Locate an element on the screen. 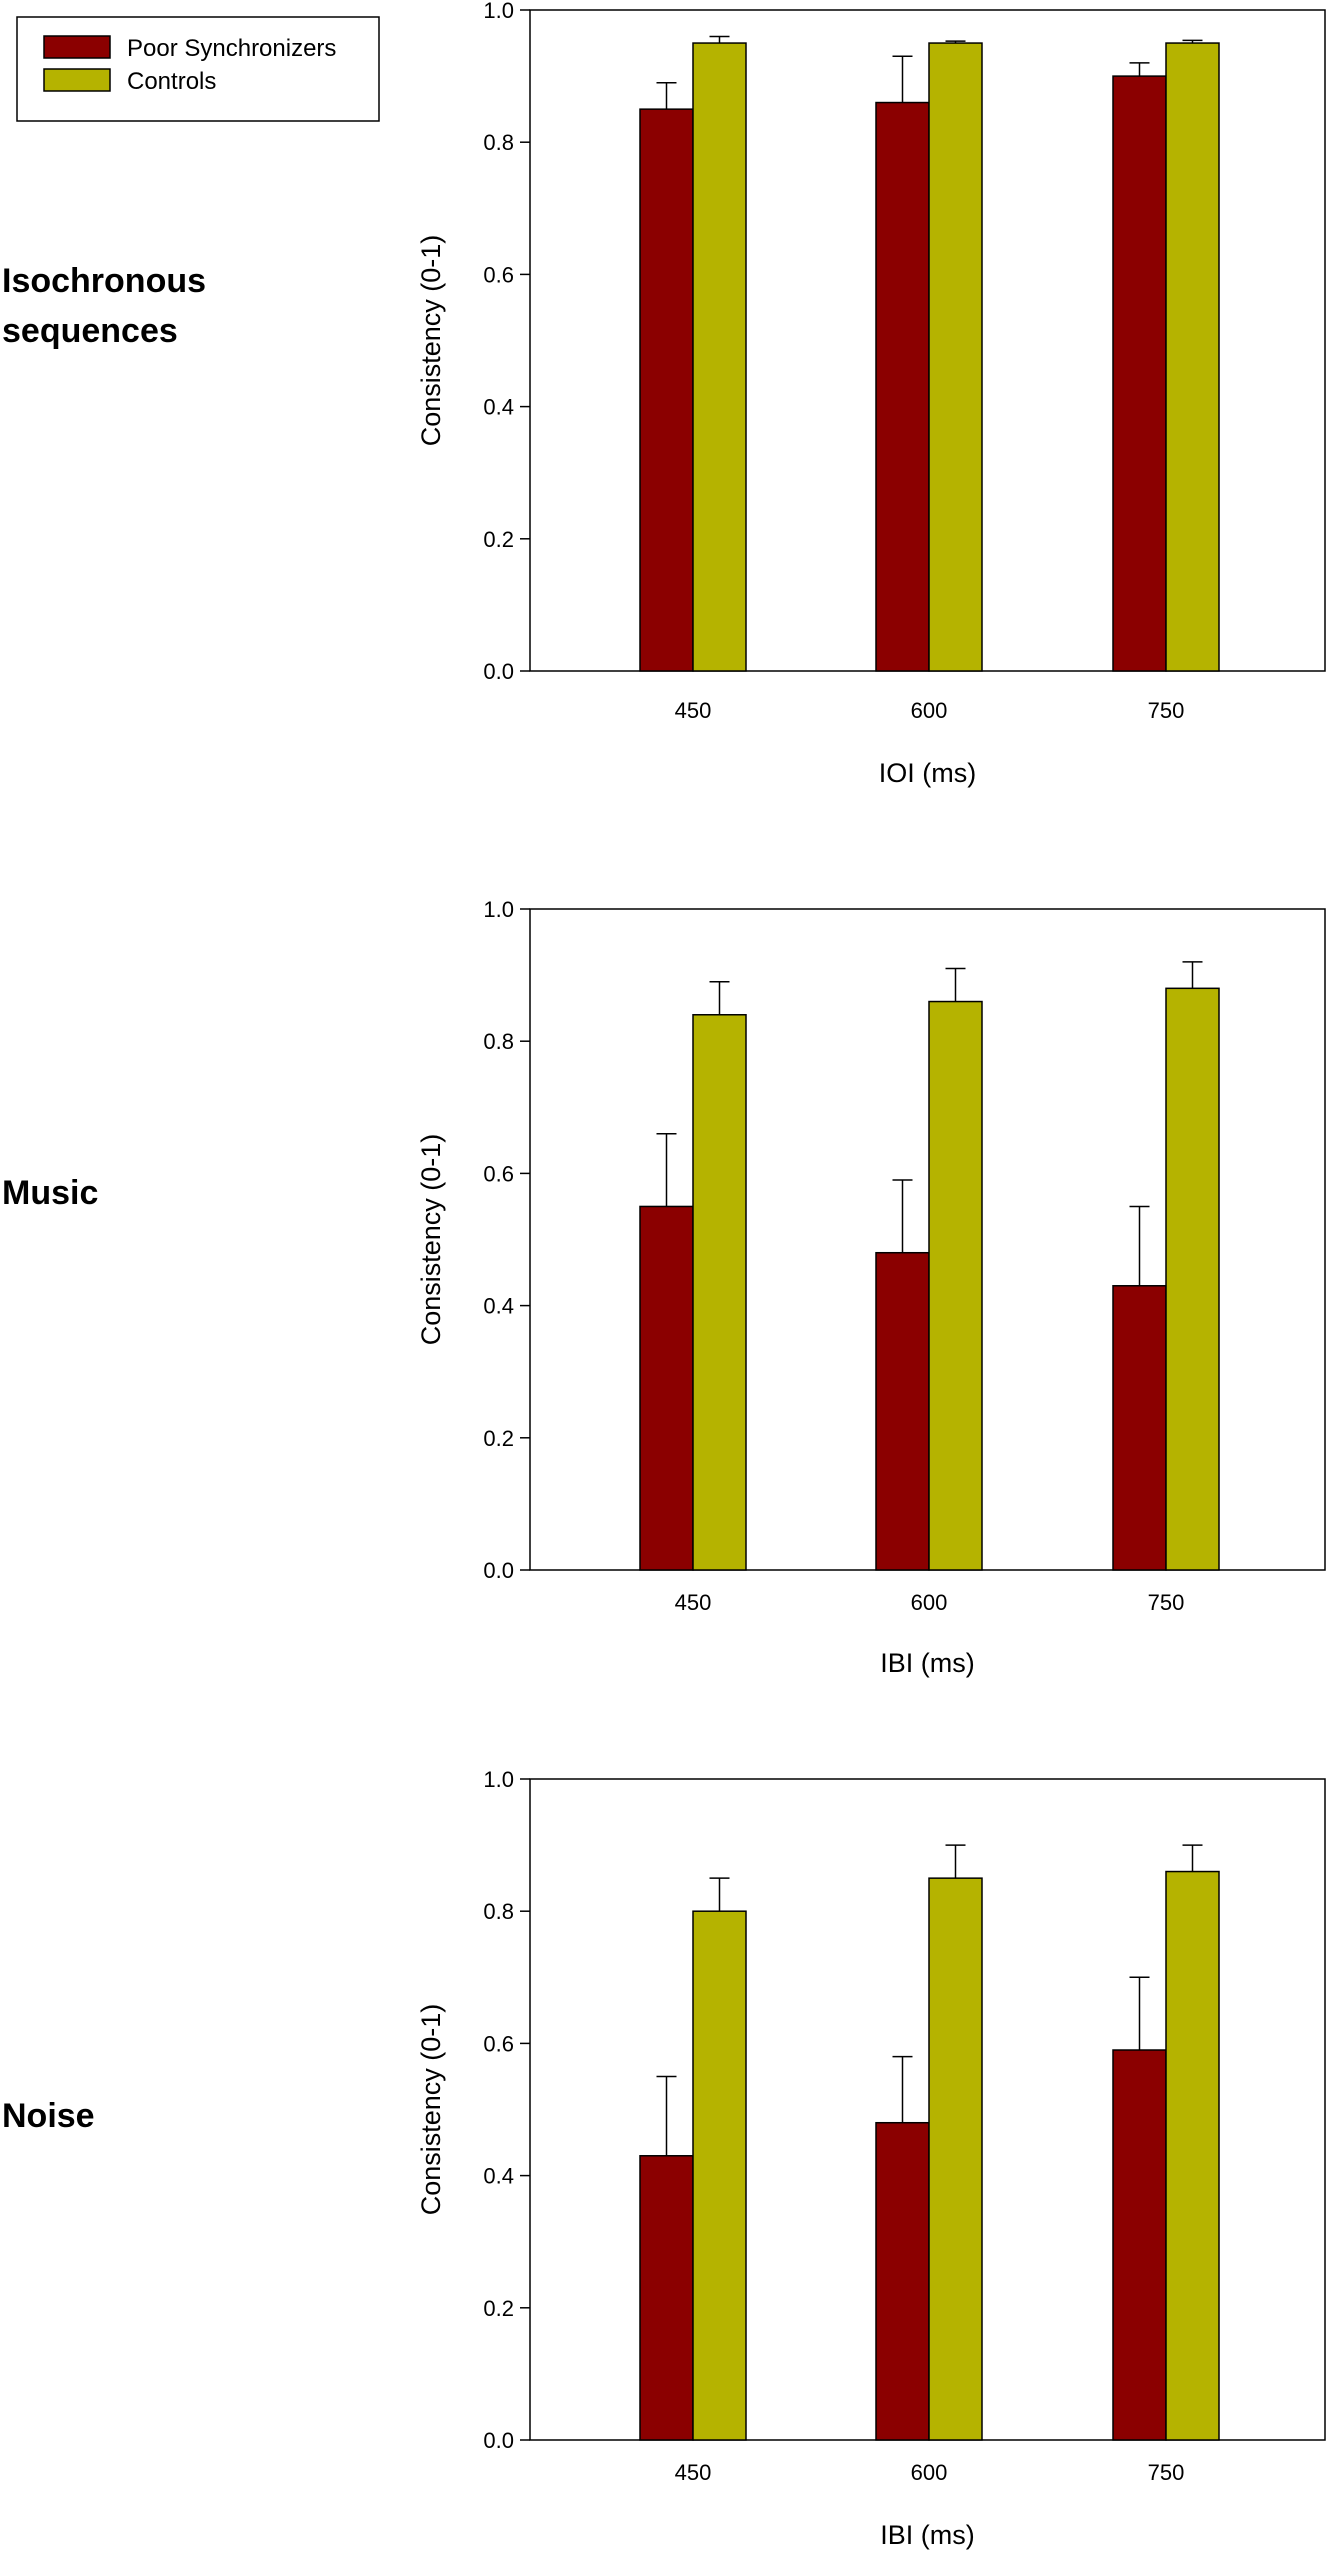 The height and width of the screenshot is (2550, 1328). row-label: Music is located at coordinates (50, 1193).